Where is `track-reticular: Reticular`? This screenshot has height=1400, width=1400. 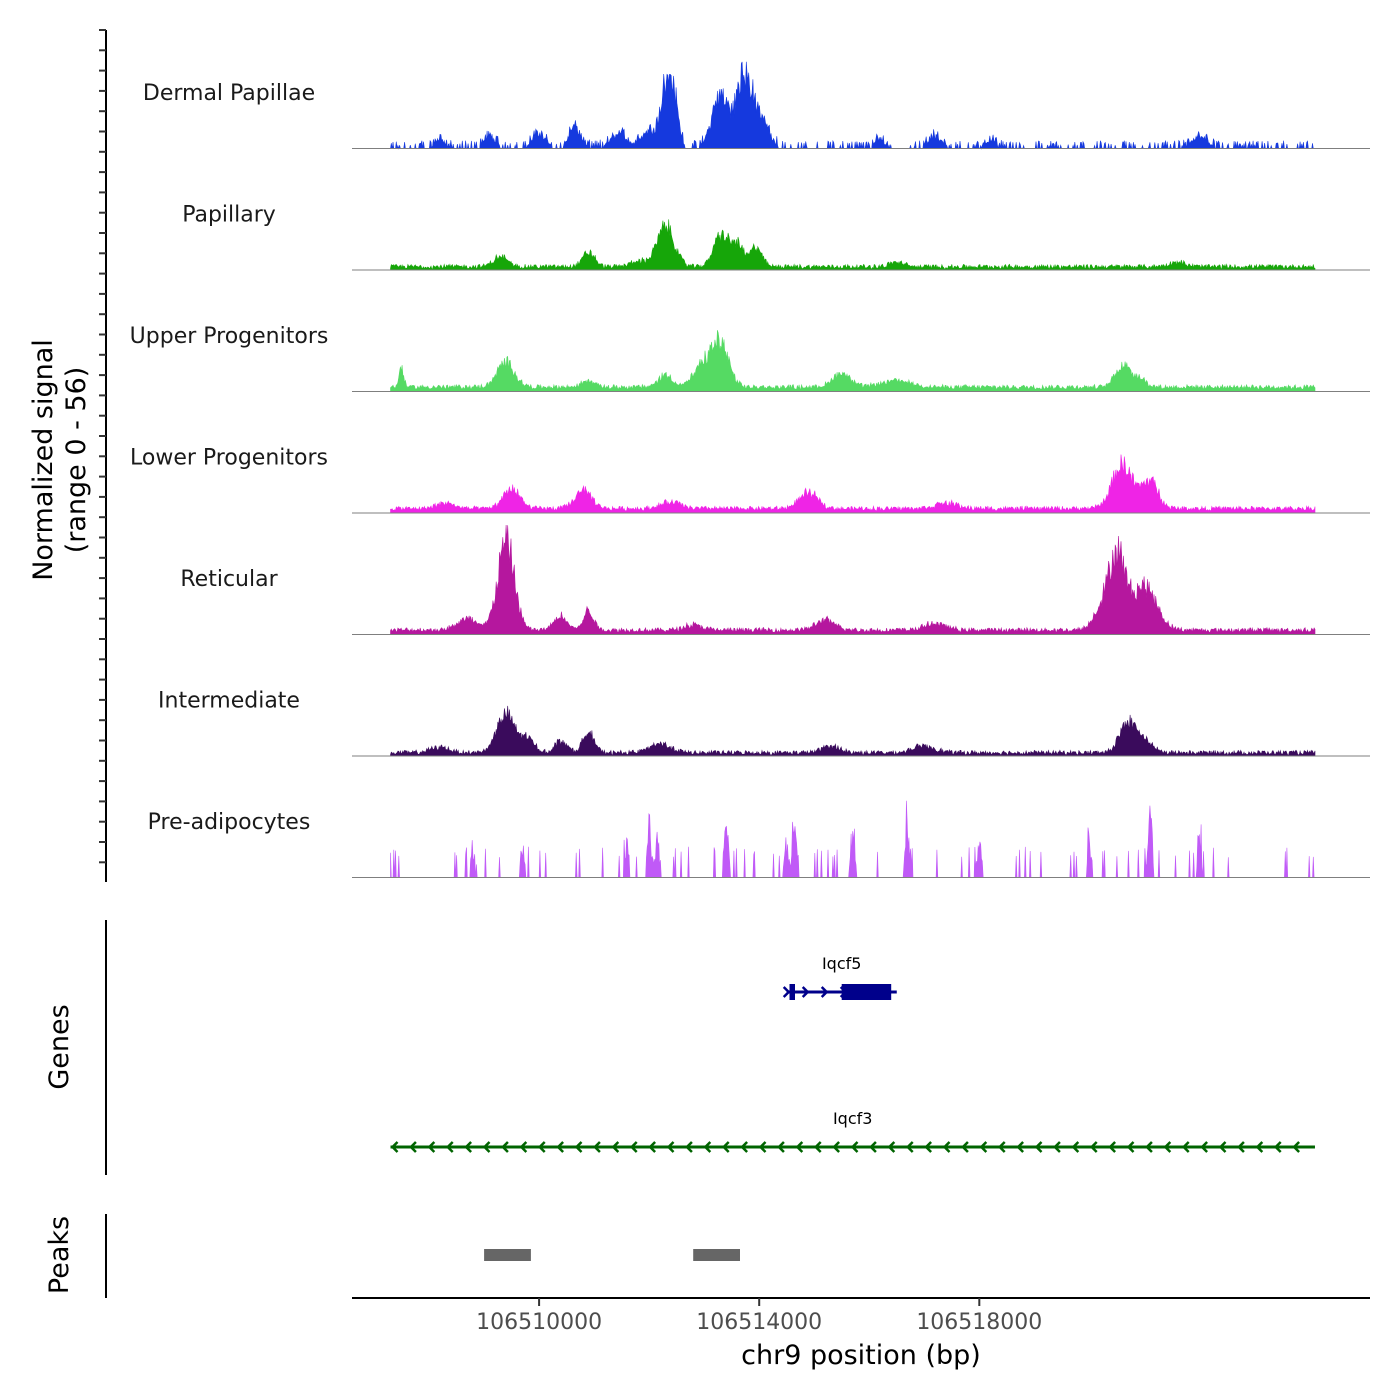
track-reticular: Reticular is located at coordinates (775, 579).